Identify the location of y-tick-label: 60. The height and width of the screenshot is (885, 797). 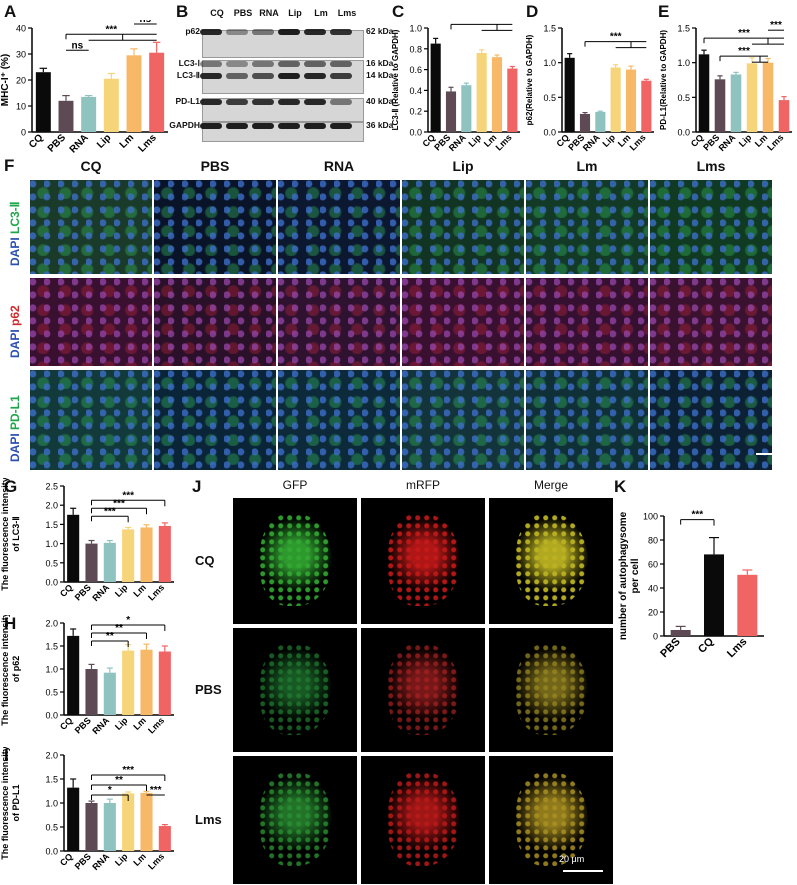
(653, 565).